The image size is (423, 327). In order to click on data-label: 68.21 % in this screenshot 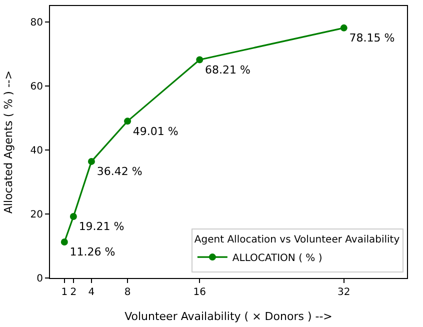, I will do `click(227, 69)`.